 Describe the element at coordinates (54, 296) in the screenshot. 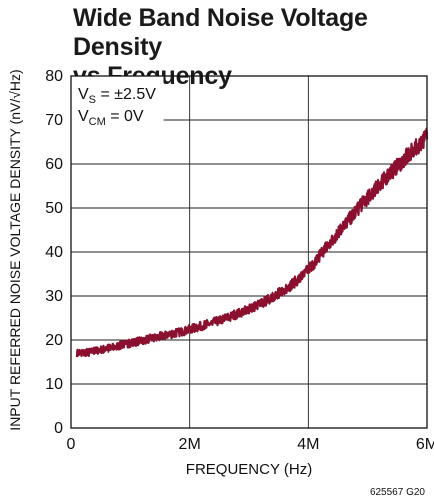

I see `y-tick-label: 30` at that location.